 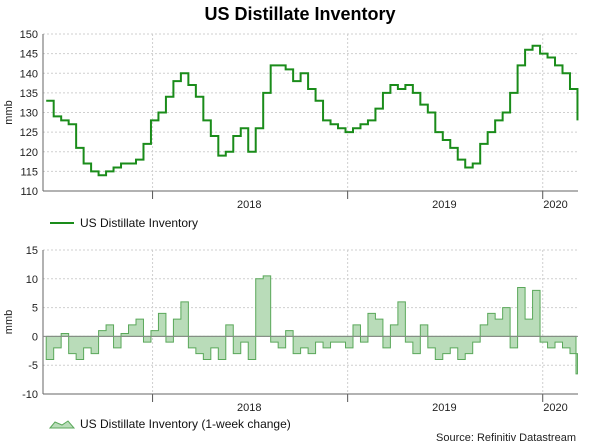 What do you see at coordinates (35, 309) in the screenshot?
I see `y-tick-label: 5` at bounding box center [35, 309].